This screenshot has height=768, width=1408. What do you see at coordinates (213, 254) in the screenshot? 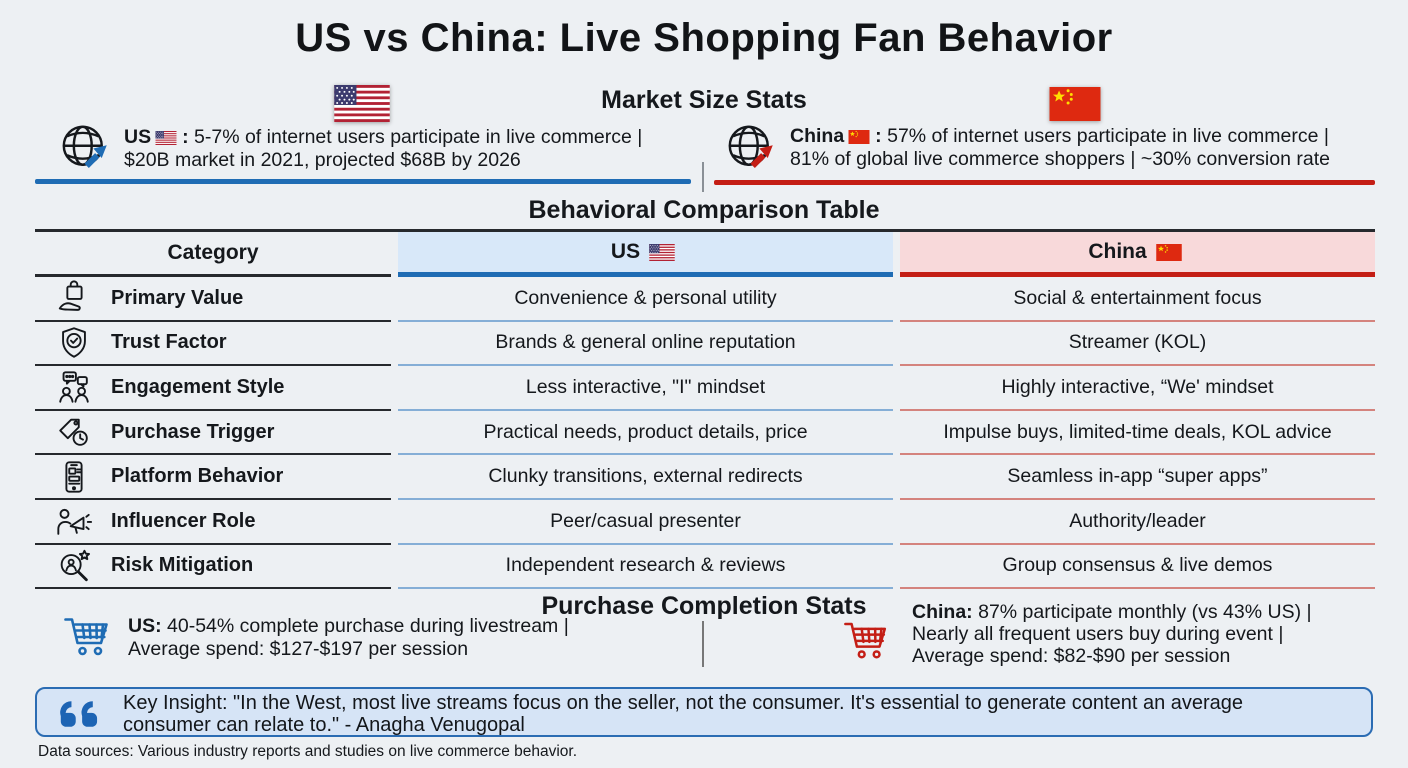
I see `category-header: Category` at bounding box center [213, 254].